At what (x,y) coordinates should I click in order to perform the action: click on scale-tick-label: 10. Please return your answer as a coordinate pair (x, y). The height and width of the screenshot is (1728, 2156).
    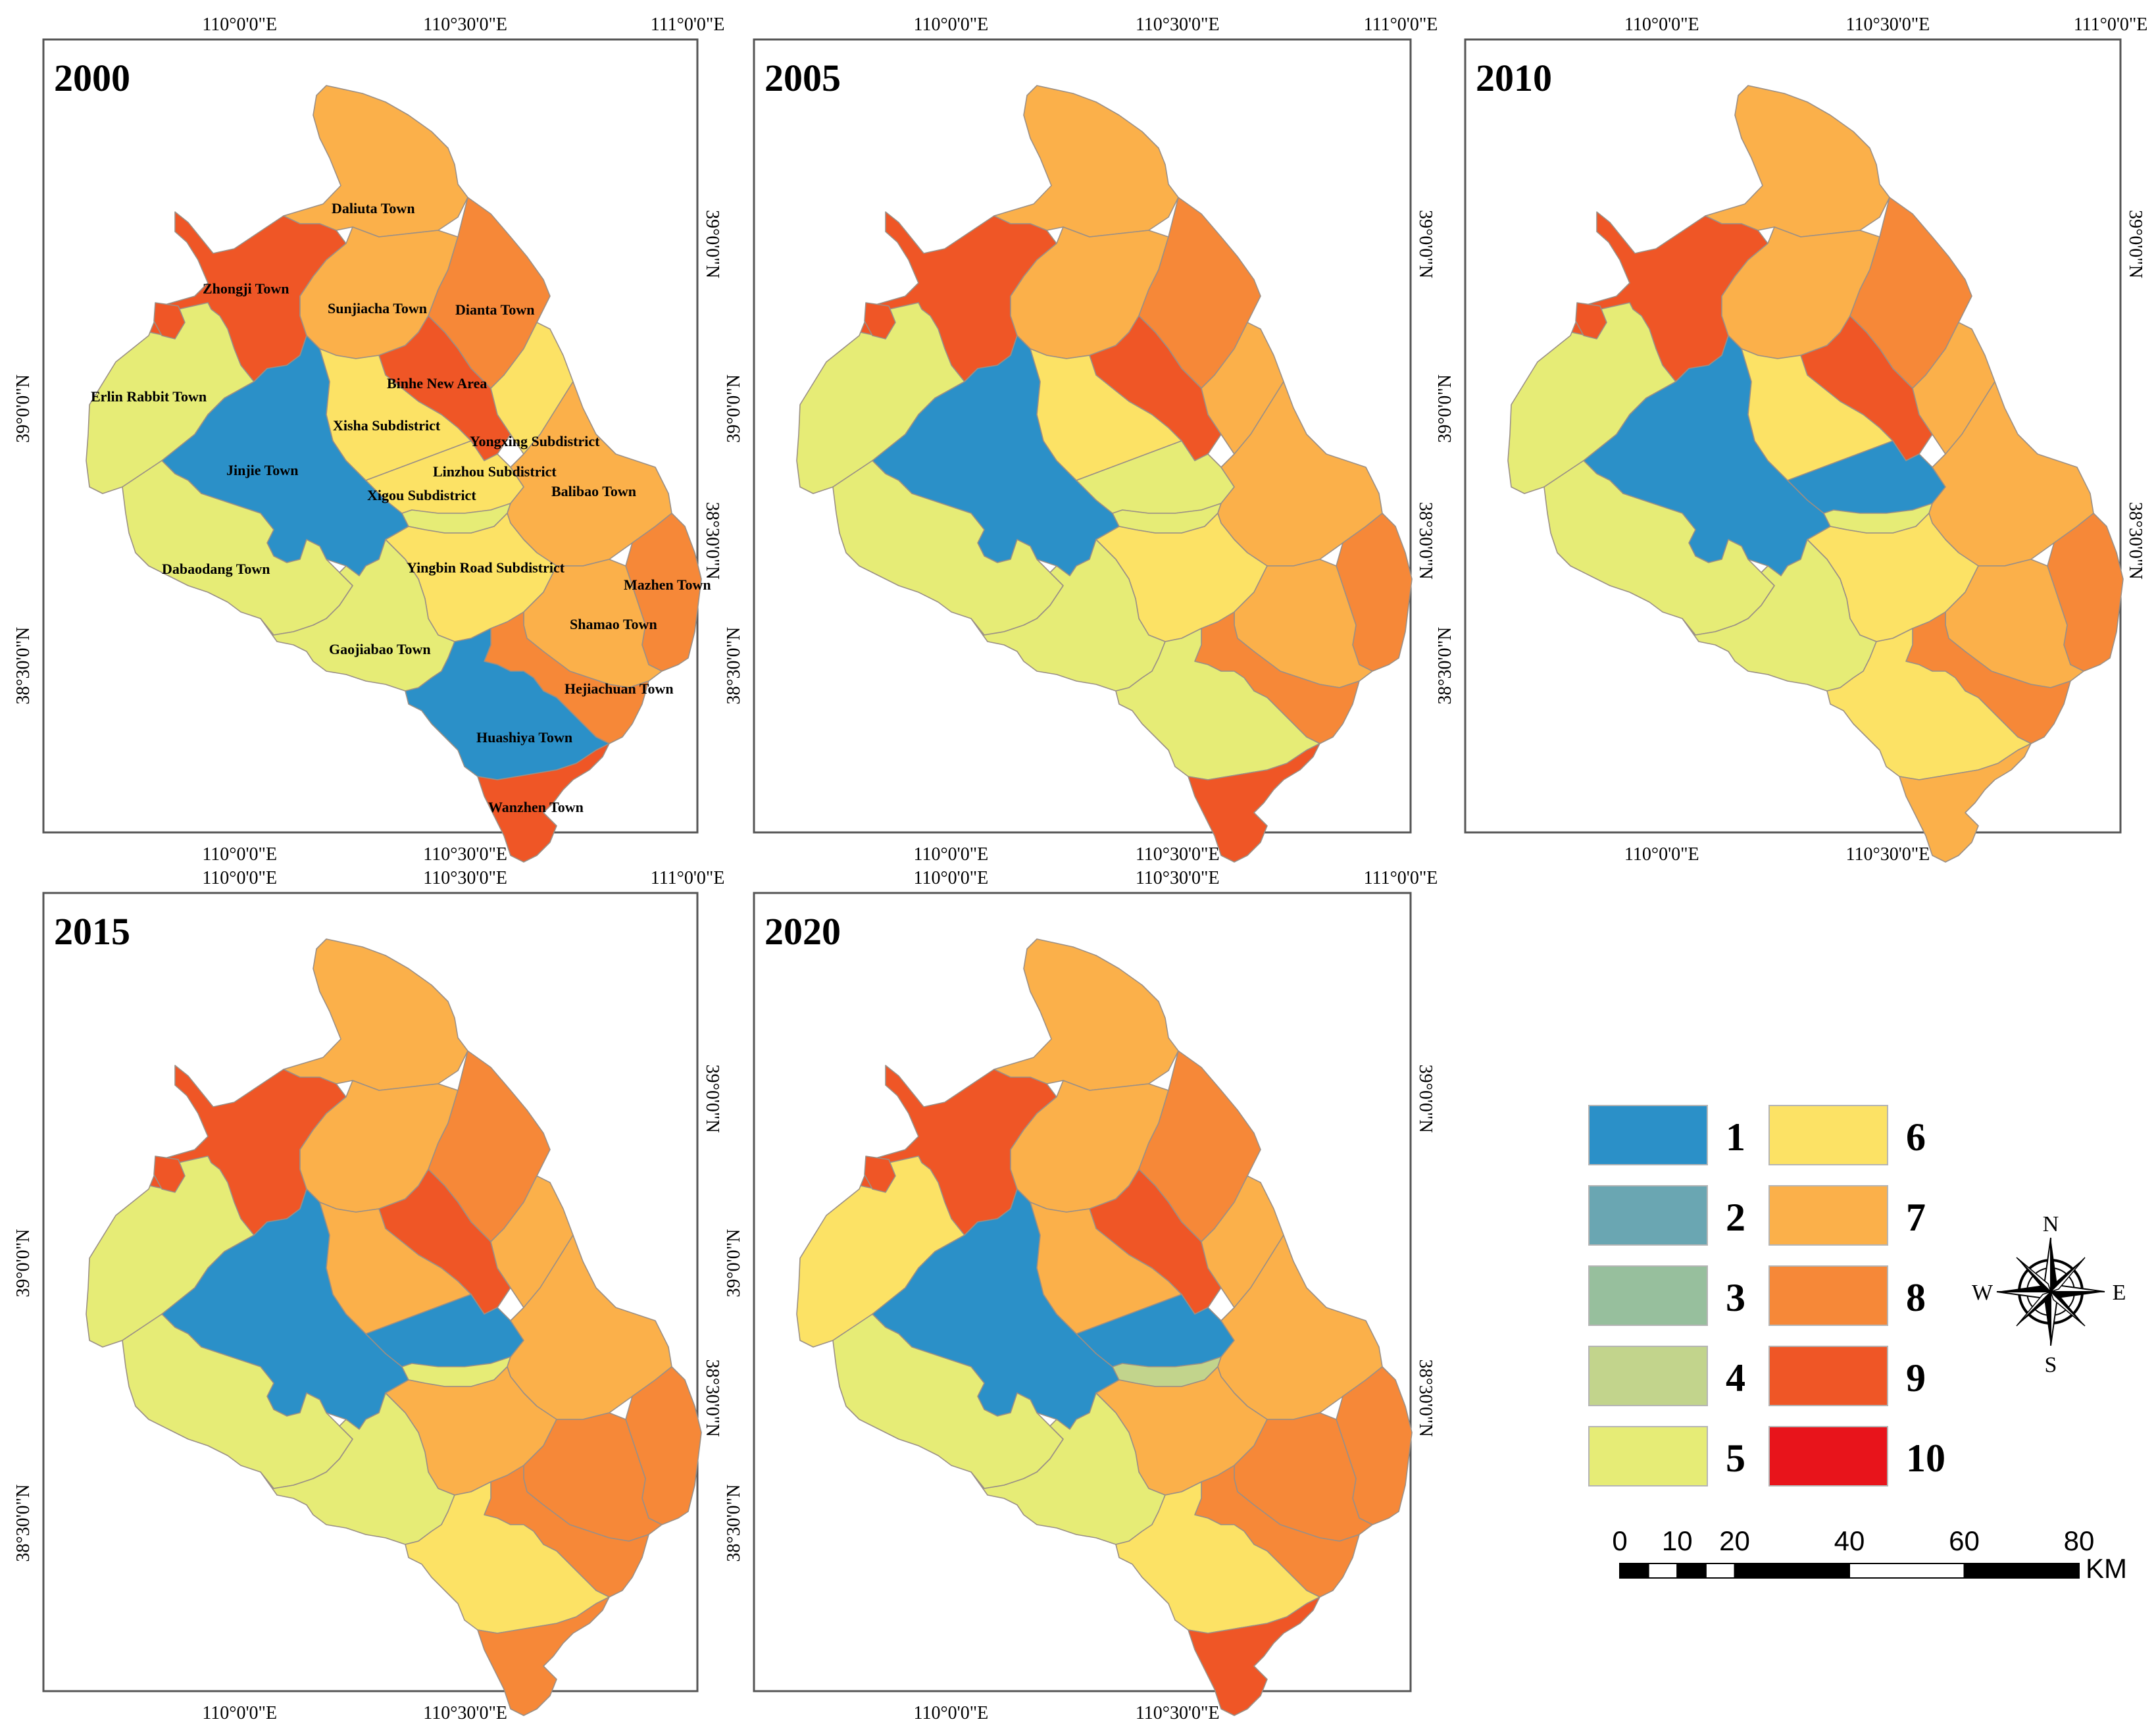
    Looking at the image, I should click on (1677, 1540).